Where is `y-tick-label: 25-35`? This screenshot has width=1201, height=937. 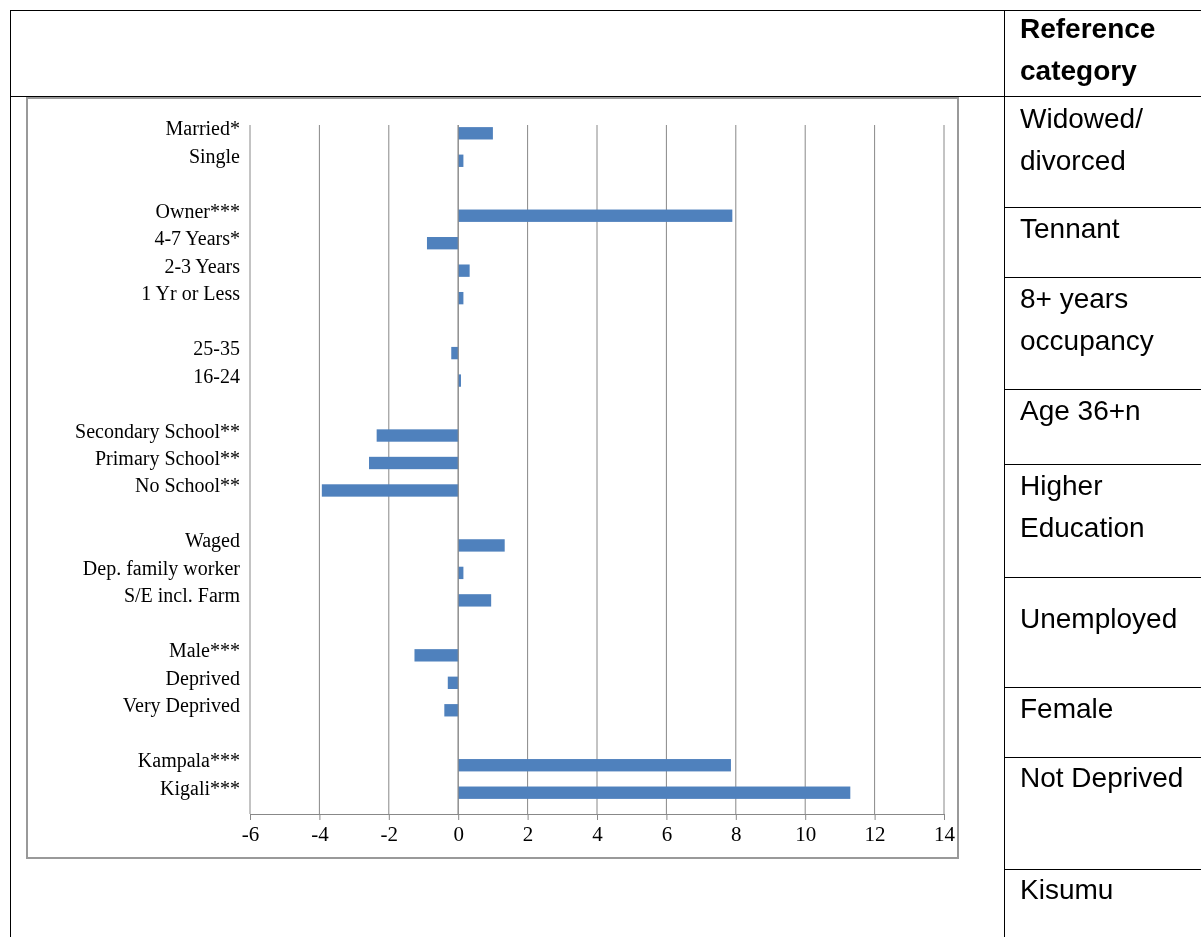
y-tick-label: 25-35 is located at coordinates (216, 348).